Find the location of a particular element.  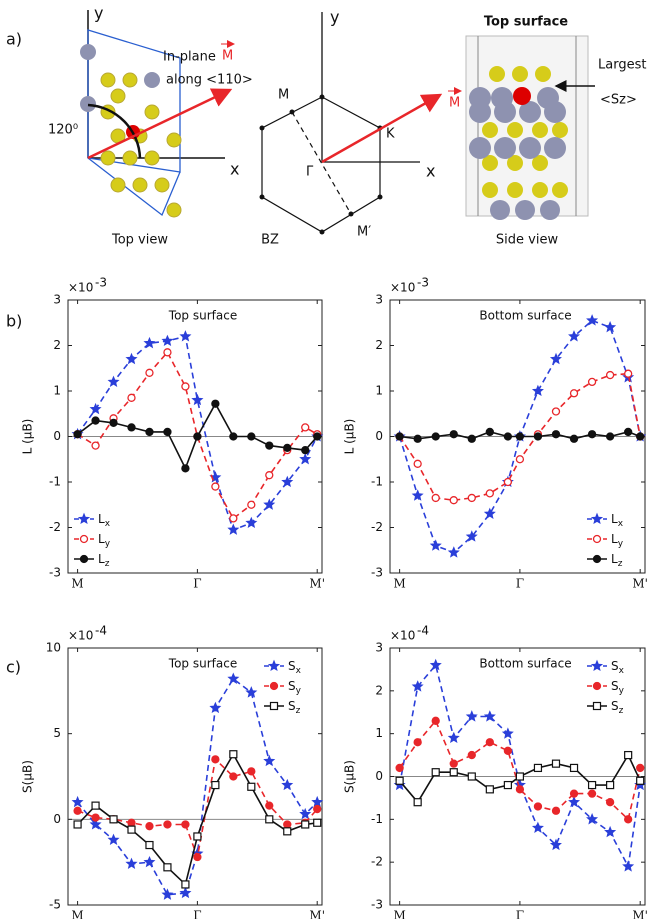

annotation: 120⁰ is located at coordinates (63, 130).